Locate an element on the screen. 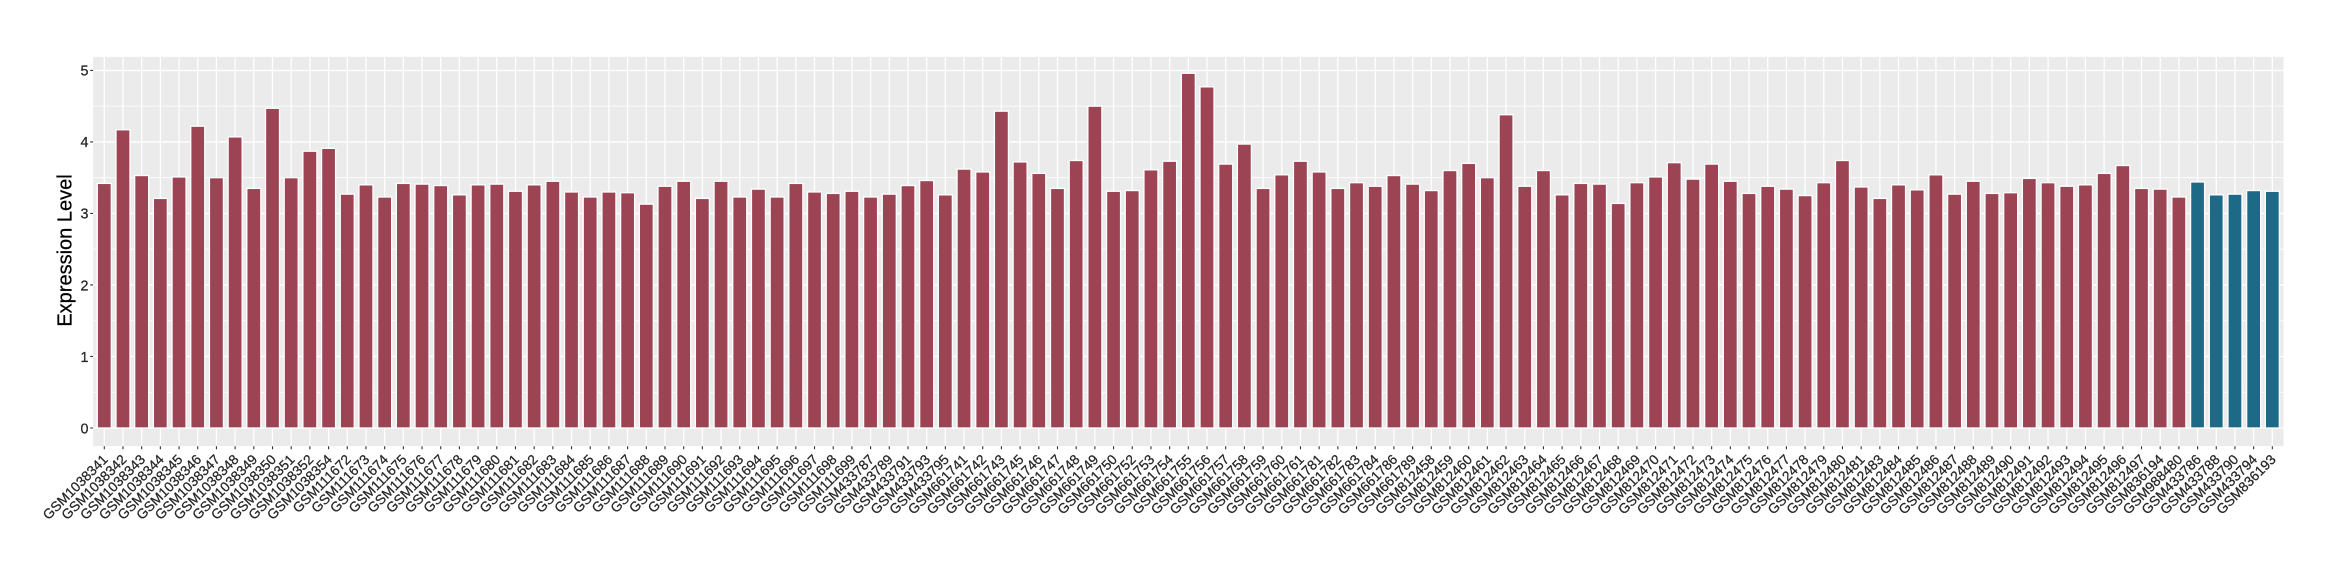  svg-text: 2 is located at coordinates (84, 286).